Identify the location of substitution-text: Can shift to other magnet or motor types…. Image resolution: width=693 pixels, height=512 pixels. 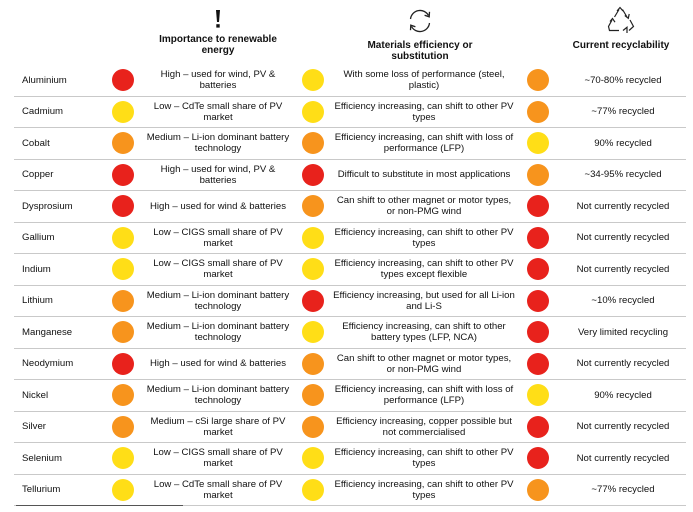
(424, 364).